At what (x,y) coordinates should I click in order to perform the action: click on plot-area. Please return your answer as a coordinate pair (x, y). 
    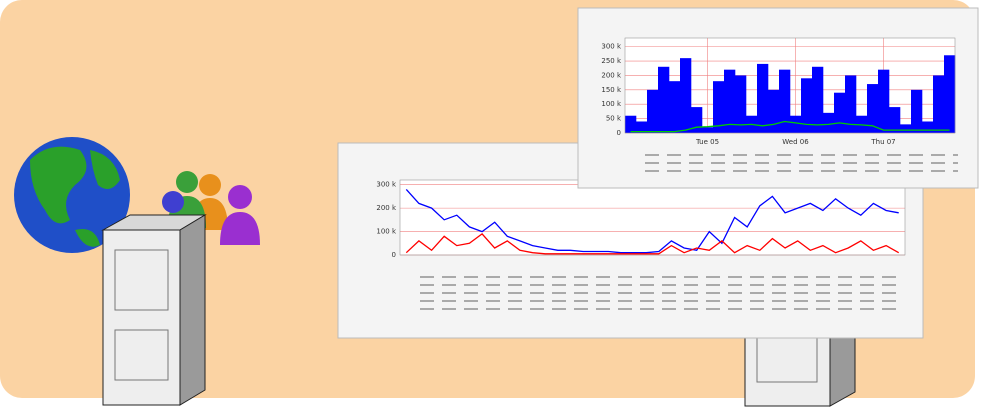
    Looking at the image, I should click on (652, 217).